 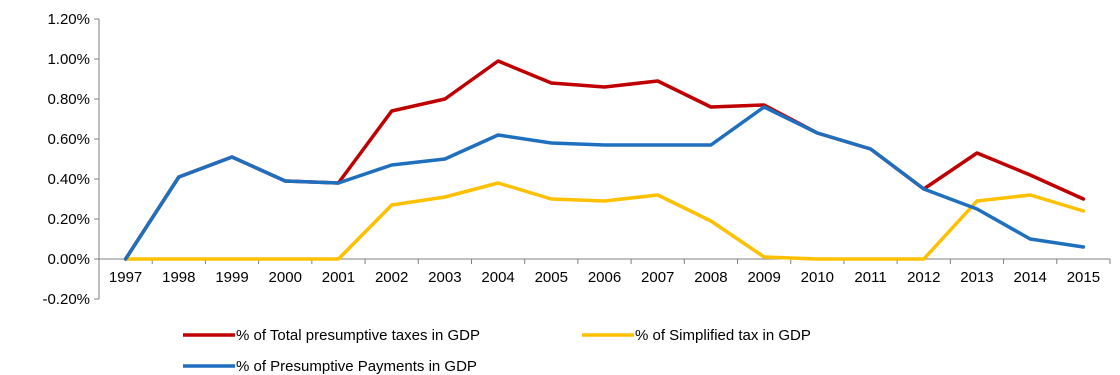 I want to click on x-tick-label: 2007, so click(x=657, y=277).